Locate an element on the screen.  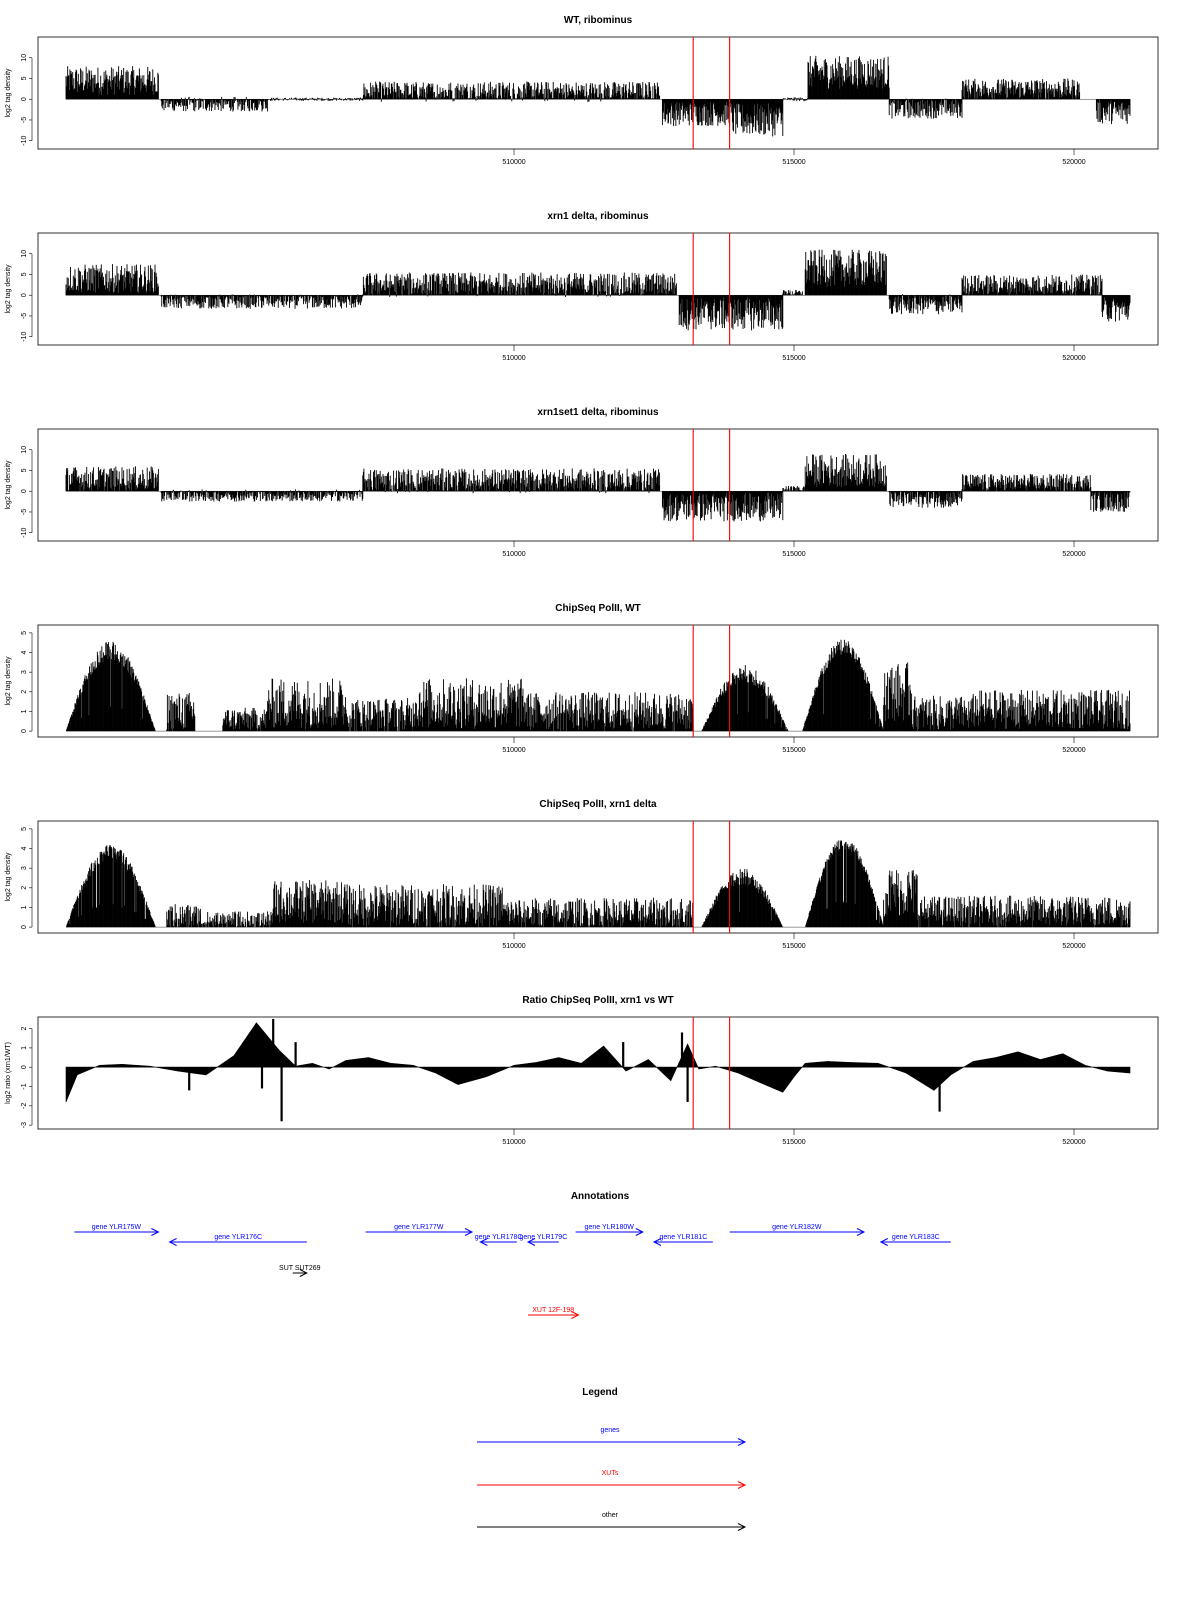
panel-title: xrn1set1 delta, ribominus is located at coordinates (598, 412).